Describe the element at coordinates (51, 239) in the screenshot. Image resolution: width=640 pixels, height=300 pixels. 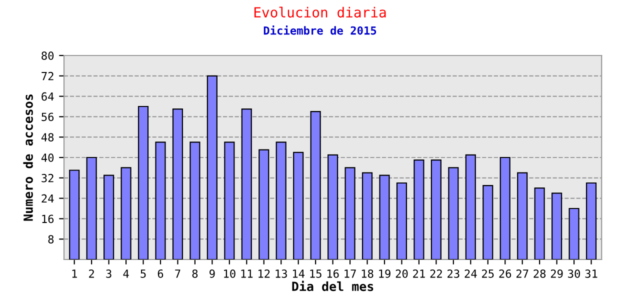
I see `y-tick-label: 8` at that location.